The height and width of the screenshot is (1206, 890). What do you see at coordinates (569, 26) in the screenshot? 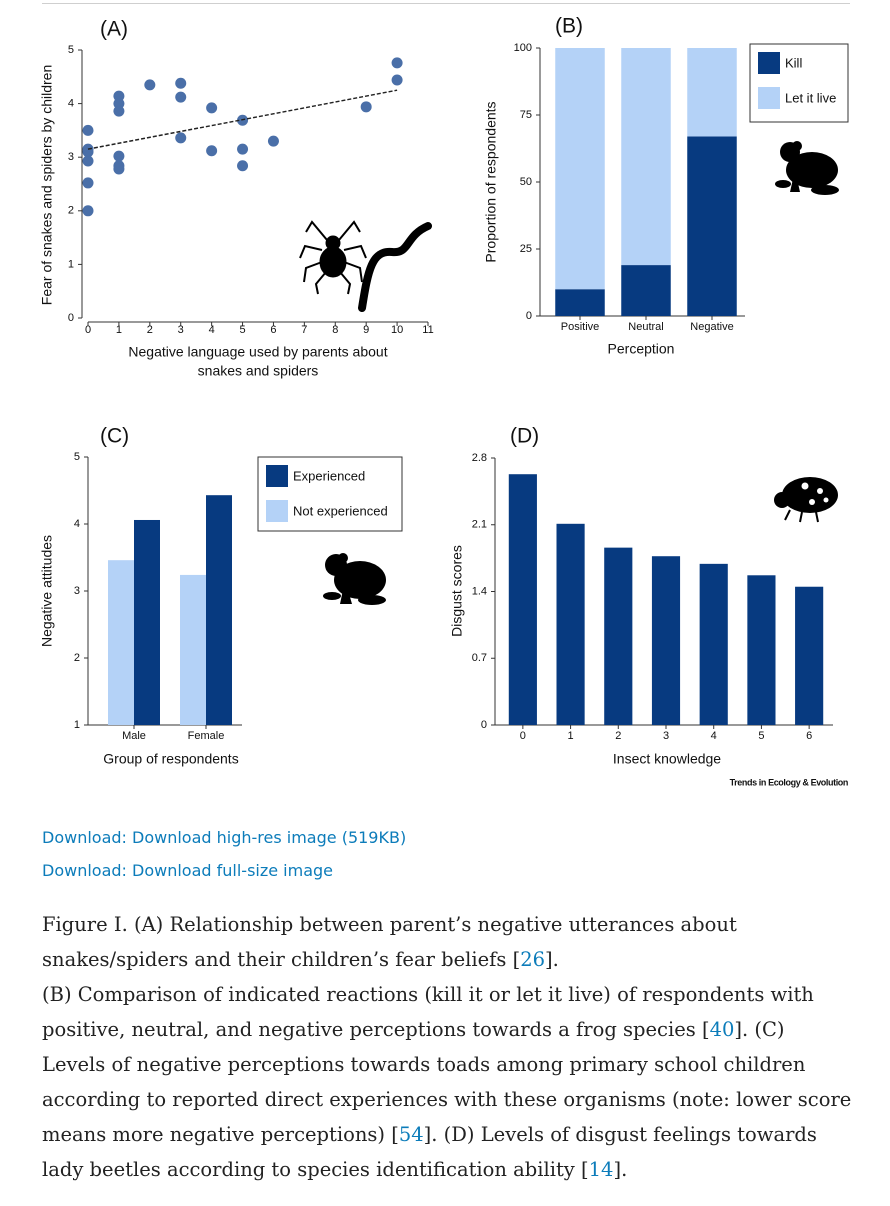
I see `chart-title: (B)` at bounding box center [569, 26].